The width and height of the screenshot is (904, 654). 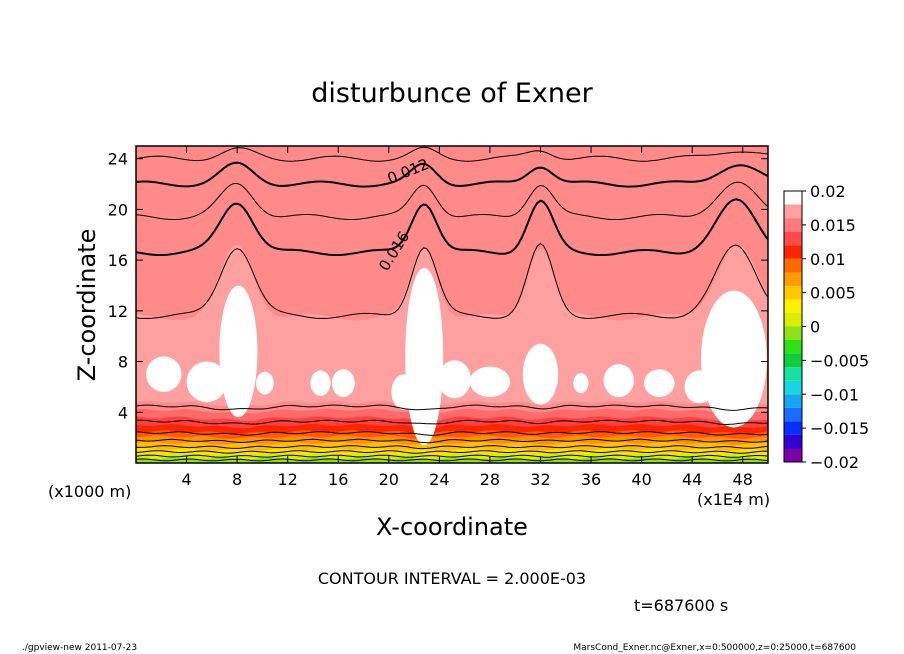 What do you see at coordinates (692, 479) in the screenshot?
I see `x-tick-label: 44` at bounding box center [692, 479].